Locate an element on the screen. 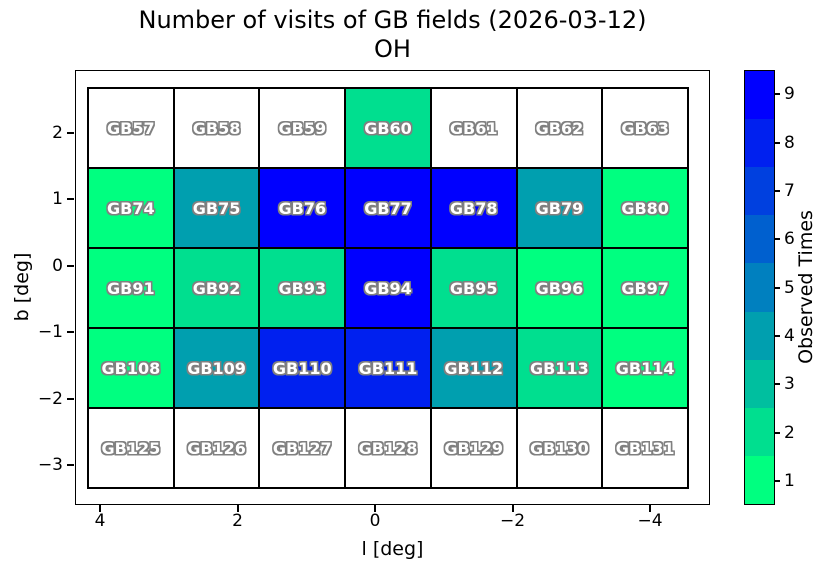 The height and width of the screenshot is (575, 822). cell-label: GB77 is located at coordinates (388, 208).